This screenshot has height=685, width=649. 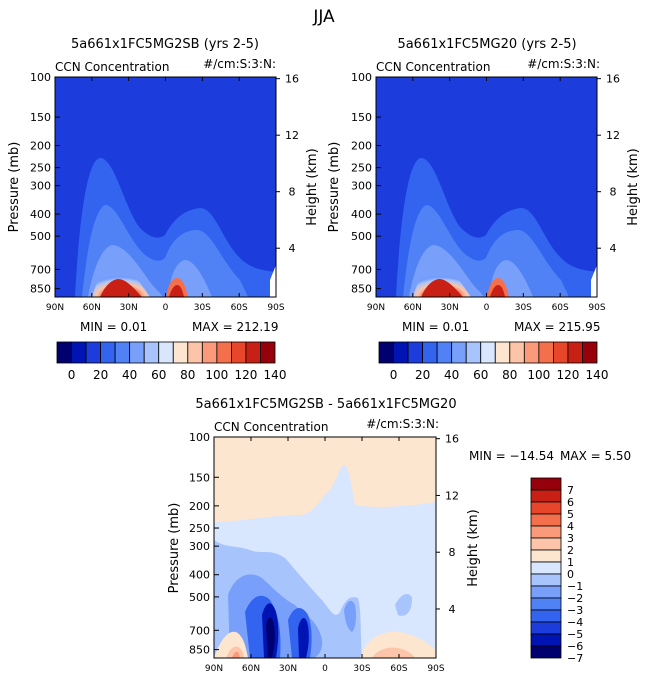 What do you see at coordinates (451, 375) in the screenshot?
I see `colorbar-label: 40` at bounding box center [451, 375].